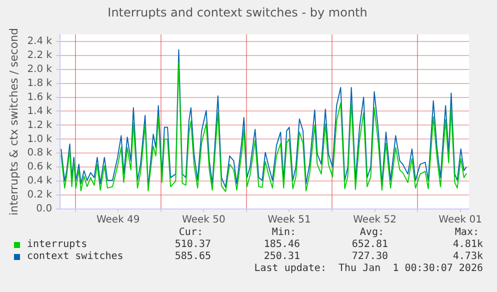  I want to click on y-tick-label: 1.4 k, so click(39, 111).